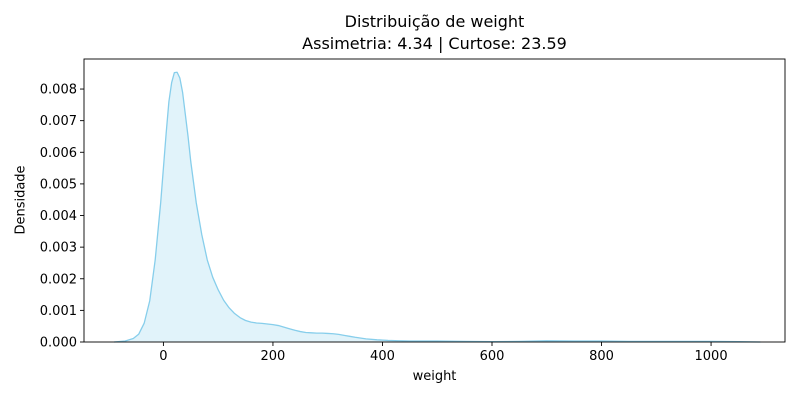 Image resolution: width=800 pixels, height=400 pixels. Describe the element at coordinates (58, 121) in the screenshot. I see `y-tick-label: 0.007` at that location.